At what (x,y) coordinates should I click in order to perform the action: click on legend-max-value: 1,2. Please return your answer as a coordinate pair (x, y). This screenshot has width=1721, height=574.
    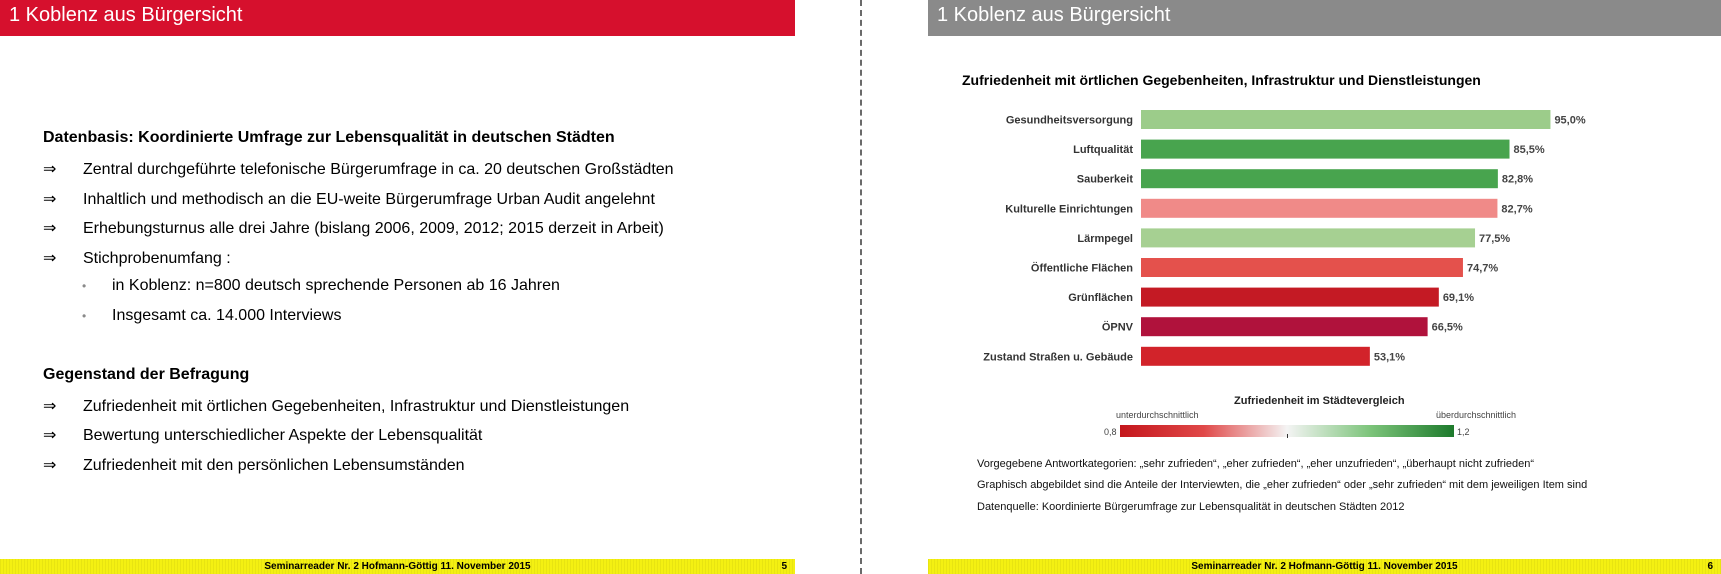
    Looking at the image, I should click on (1463, 432).